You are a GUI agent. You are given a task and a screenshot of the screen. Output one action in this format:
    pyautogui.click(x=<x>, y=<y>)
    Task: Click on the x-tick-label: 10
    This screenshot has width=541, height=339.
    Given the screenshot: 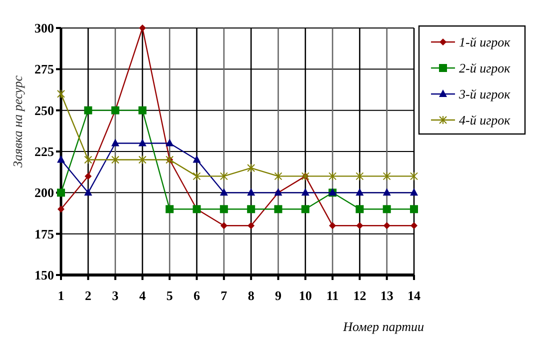 What is the action you would take?
    pyautogui.click(x=305, y=295)
    